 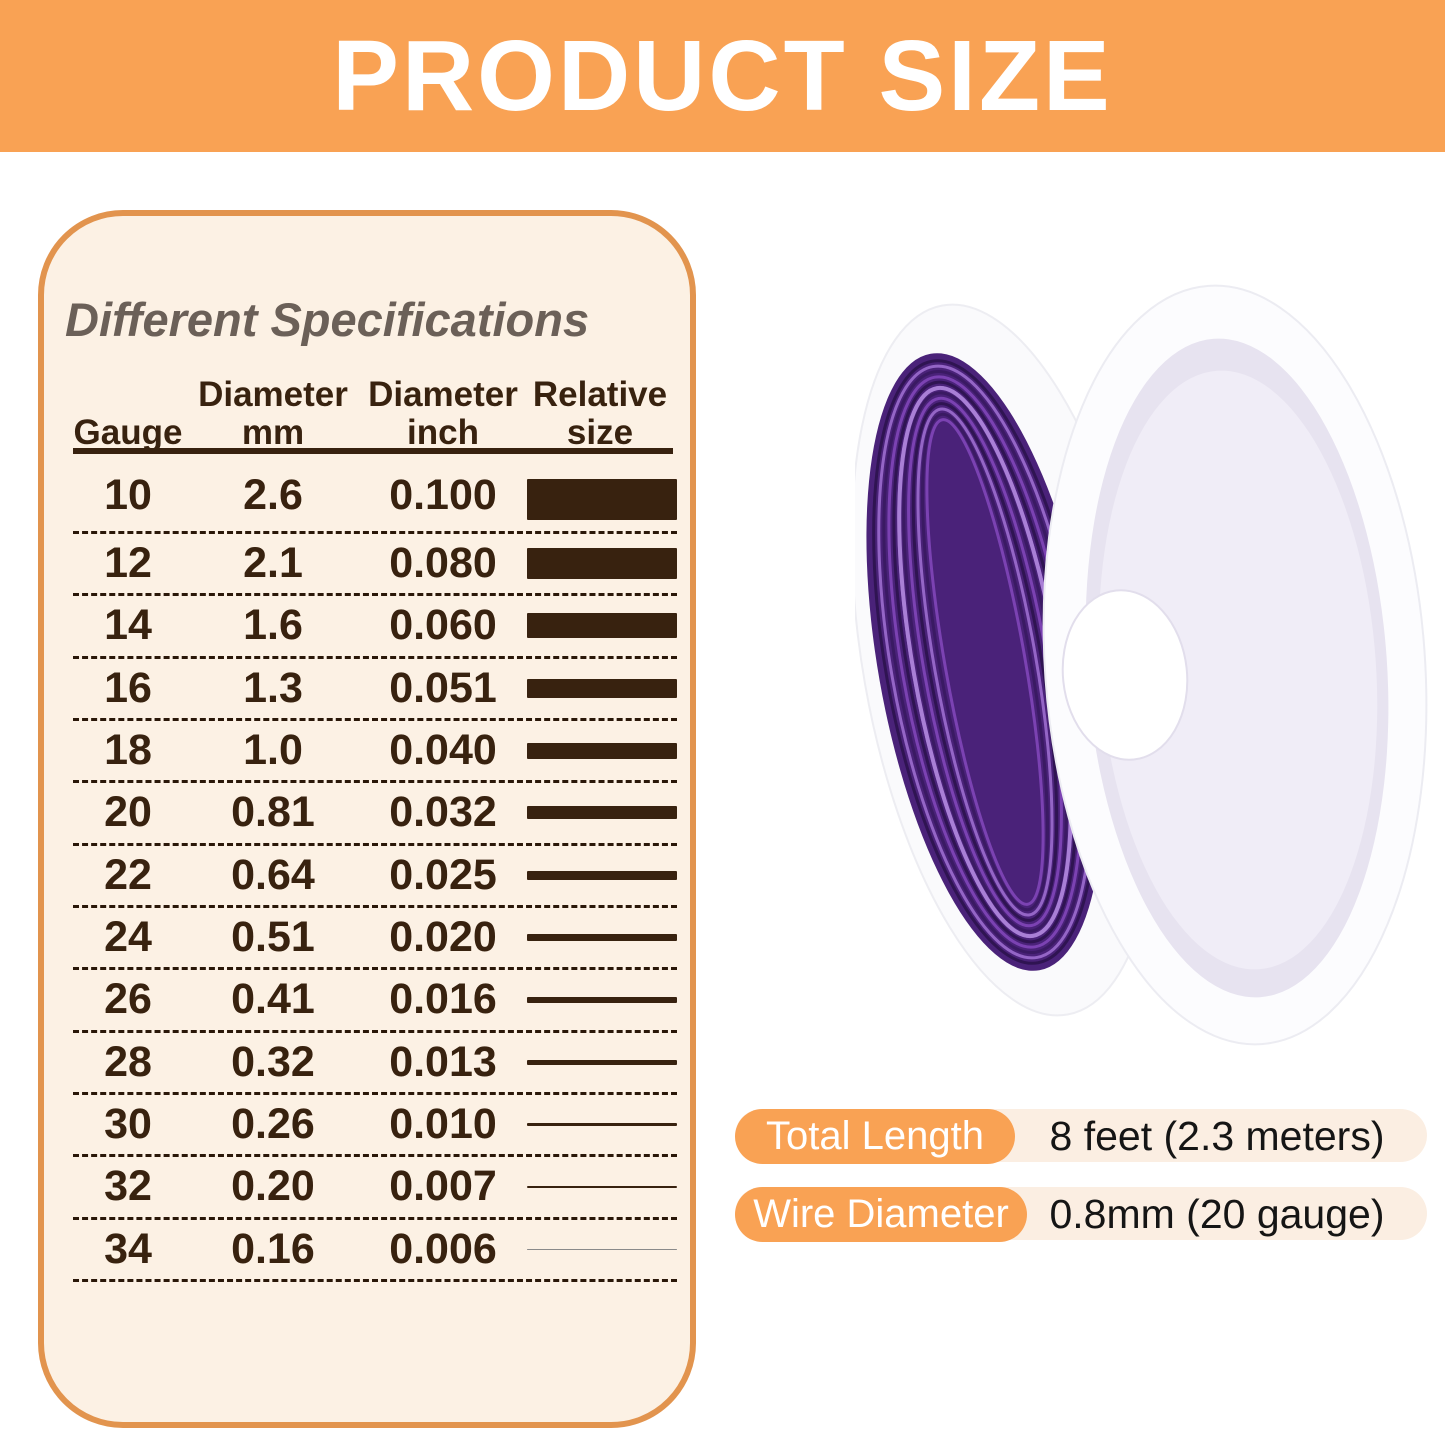 What do you see at coordinates (375, 1064) in the screenshot?
I see `table-row: 28 0.32 0.013` at bounding box center [375, 1064].